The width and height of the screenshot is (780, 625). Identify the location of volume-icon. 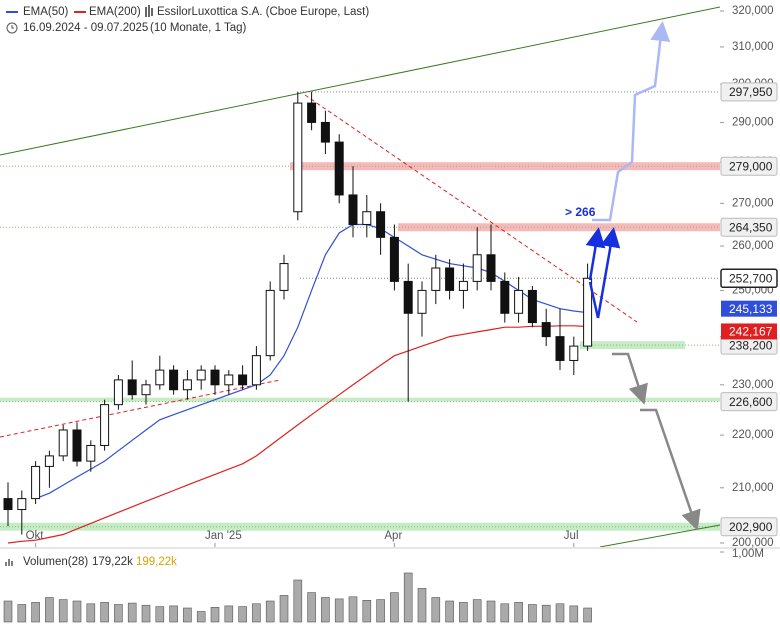
(9, 562).